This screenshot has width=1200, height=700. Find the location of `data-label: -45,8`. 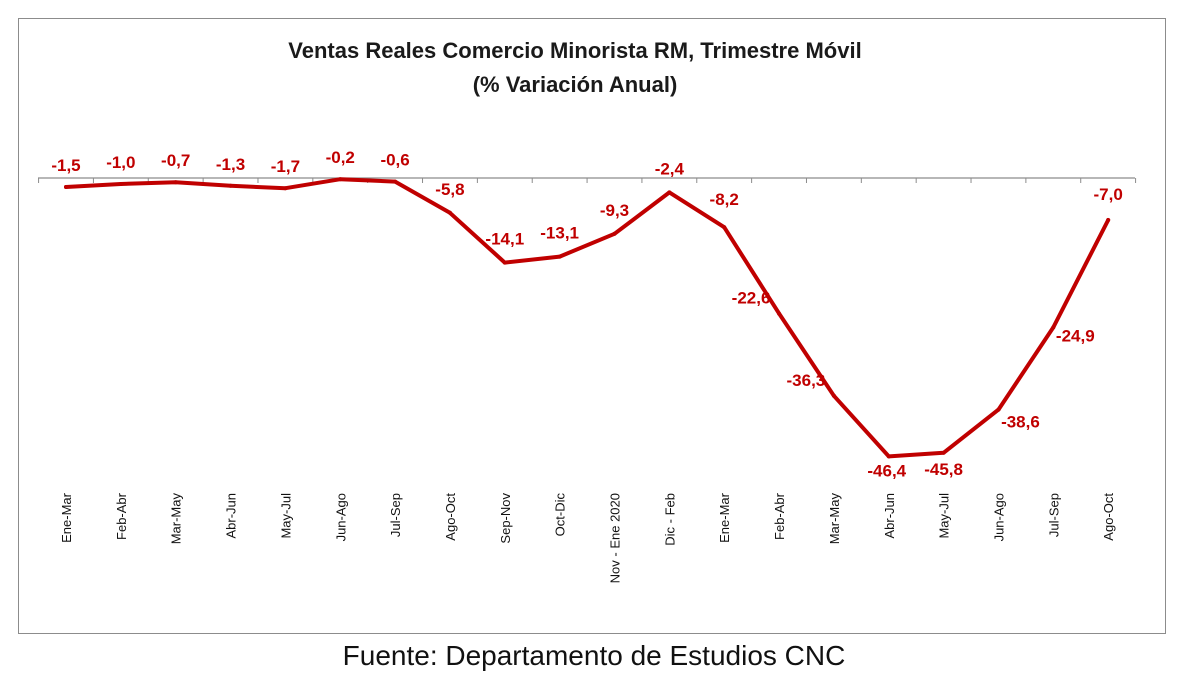

data-label: -45,8 is located at coordinates (943, 469).